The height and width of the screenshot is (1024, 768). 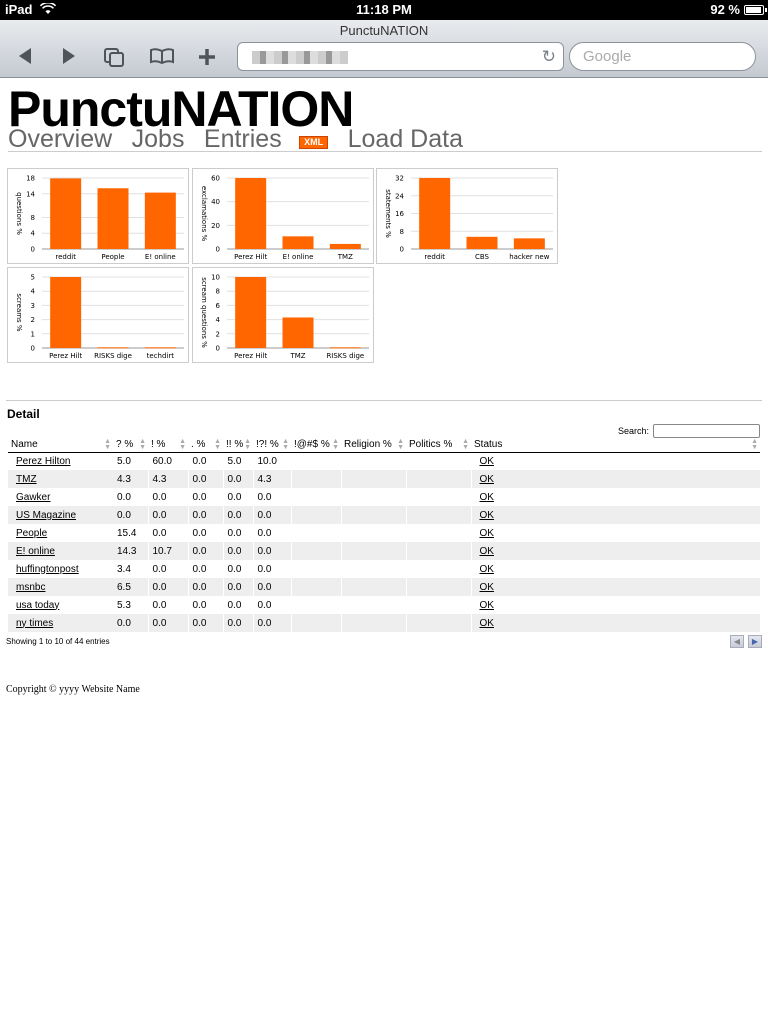 I want to click on footer-copyright: Copyright © yyyy Website Name, so click(x=73, y=689).